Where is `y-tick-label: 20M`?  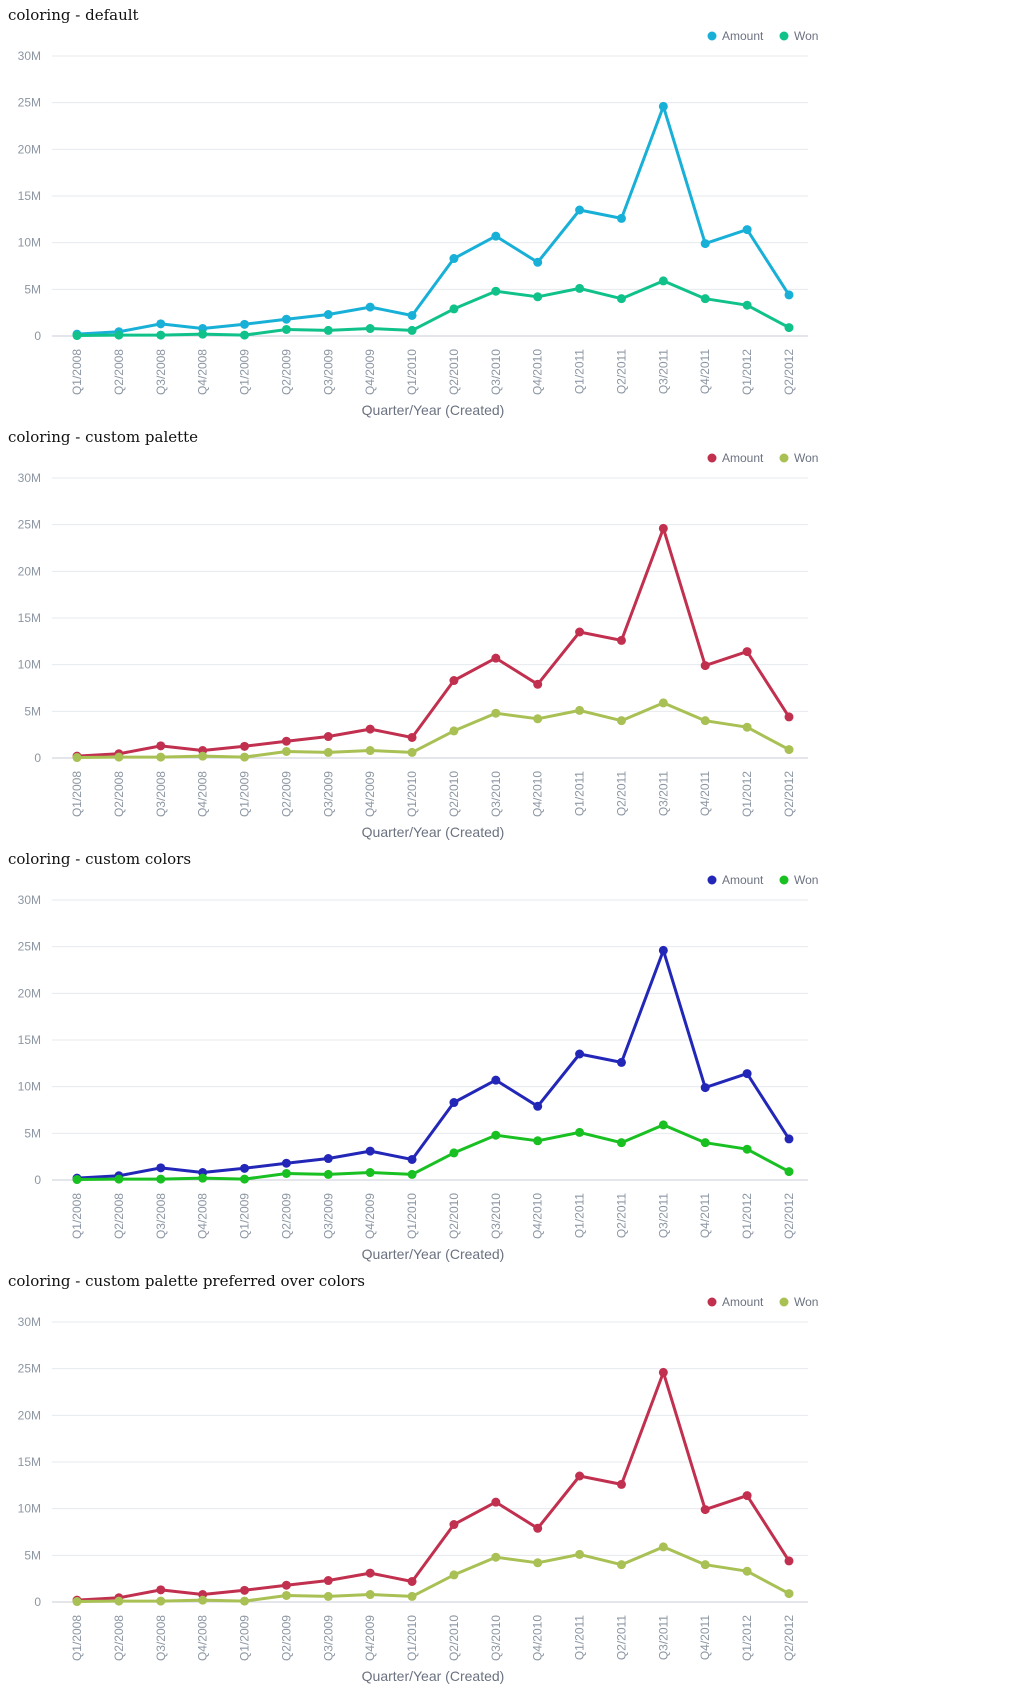
y-tick-label: 20M is located at coordinates (29, 993).